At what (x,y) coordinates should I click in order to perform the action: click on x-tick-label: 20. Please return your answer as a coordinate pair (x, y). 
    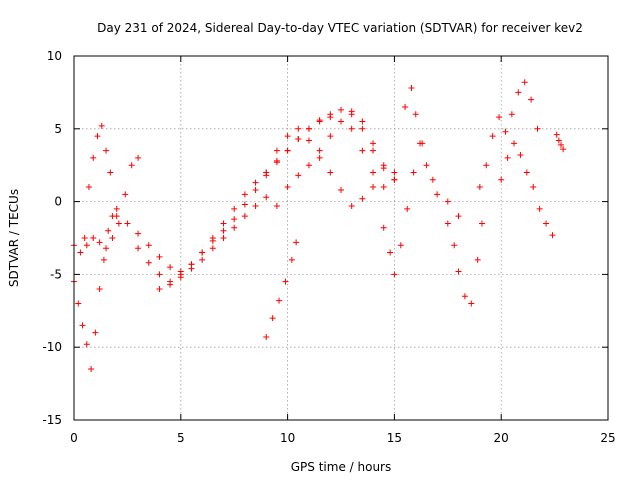
    Looking at the image, I should click on (501, 438).